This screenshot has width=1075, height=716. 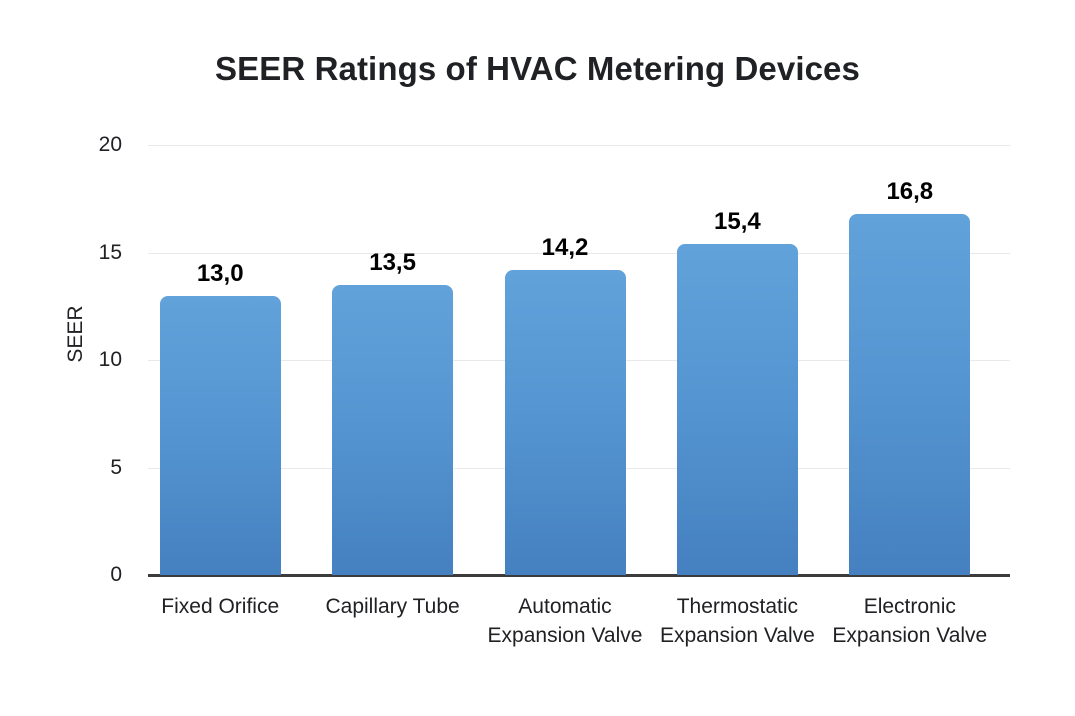 I want to click on x-axis-label-line-1: Automatic, so click(x=565, y=606).